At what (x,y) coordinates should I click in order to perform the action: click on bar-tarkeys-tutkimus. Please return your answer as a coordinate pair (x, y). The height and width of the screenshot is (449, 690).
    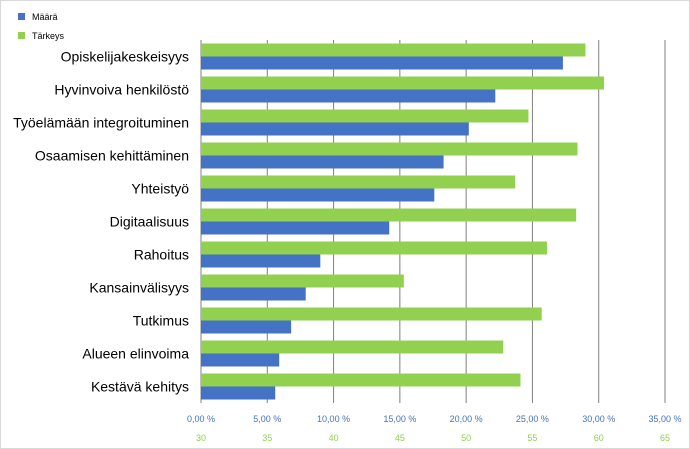
    Looking at the image, I should click on (371, 314).